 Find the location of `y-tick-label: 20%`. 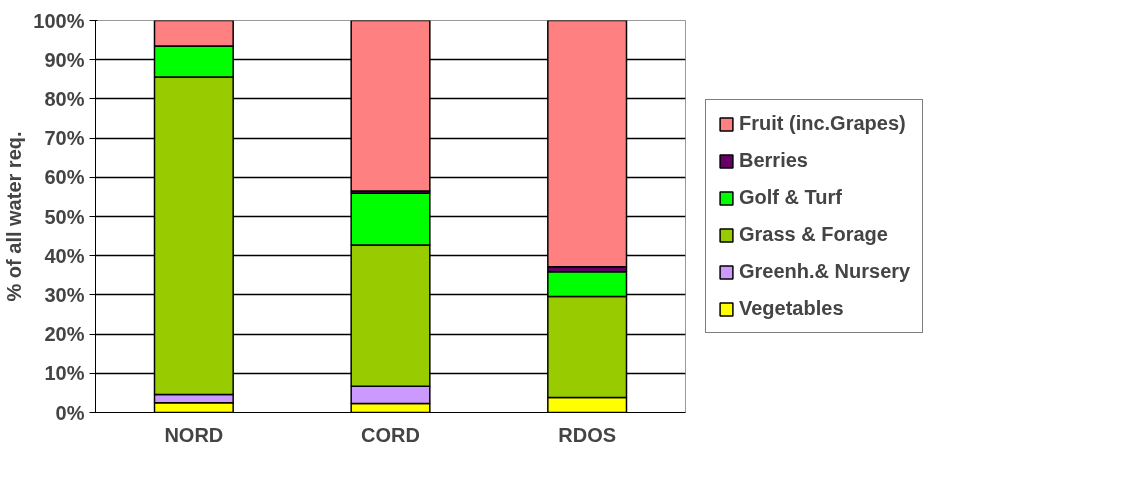

y-tick-label: 20% is located at coordinates (64, 334).